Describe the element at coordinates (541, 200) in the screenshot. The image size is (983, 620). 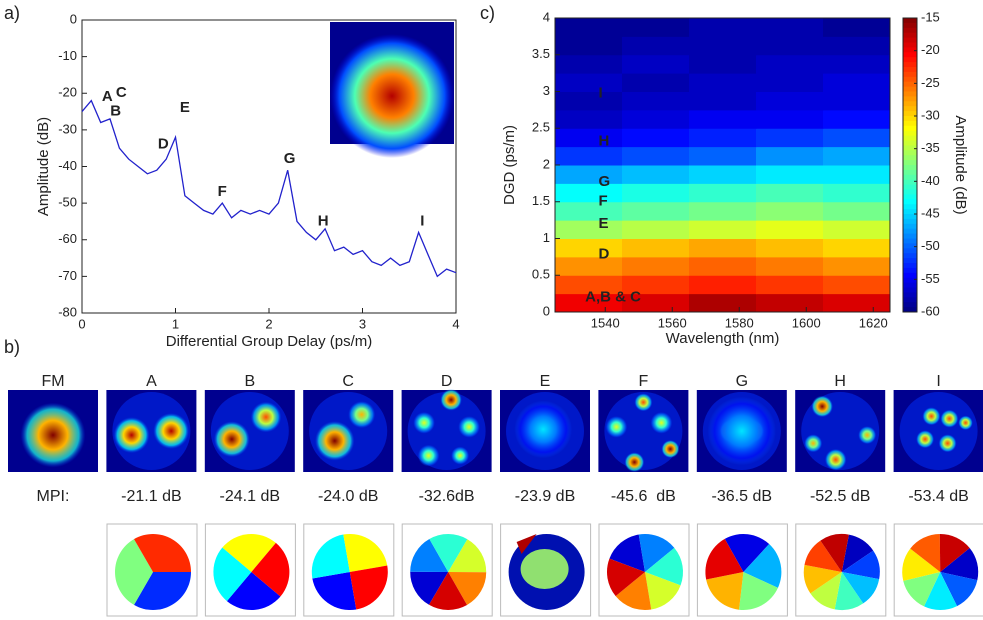
I see `y-tick-label: 1.5` at that location.